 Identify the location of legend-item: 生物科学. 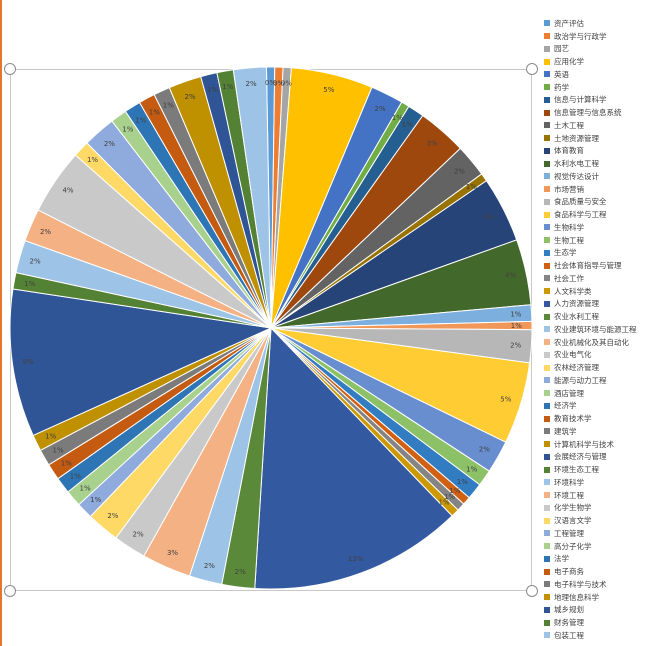
(596, 227).